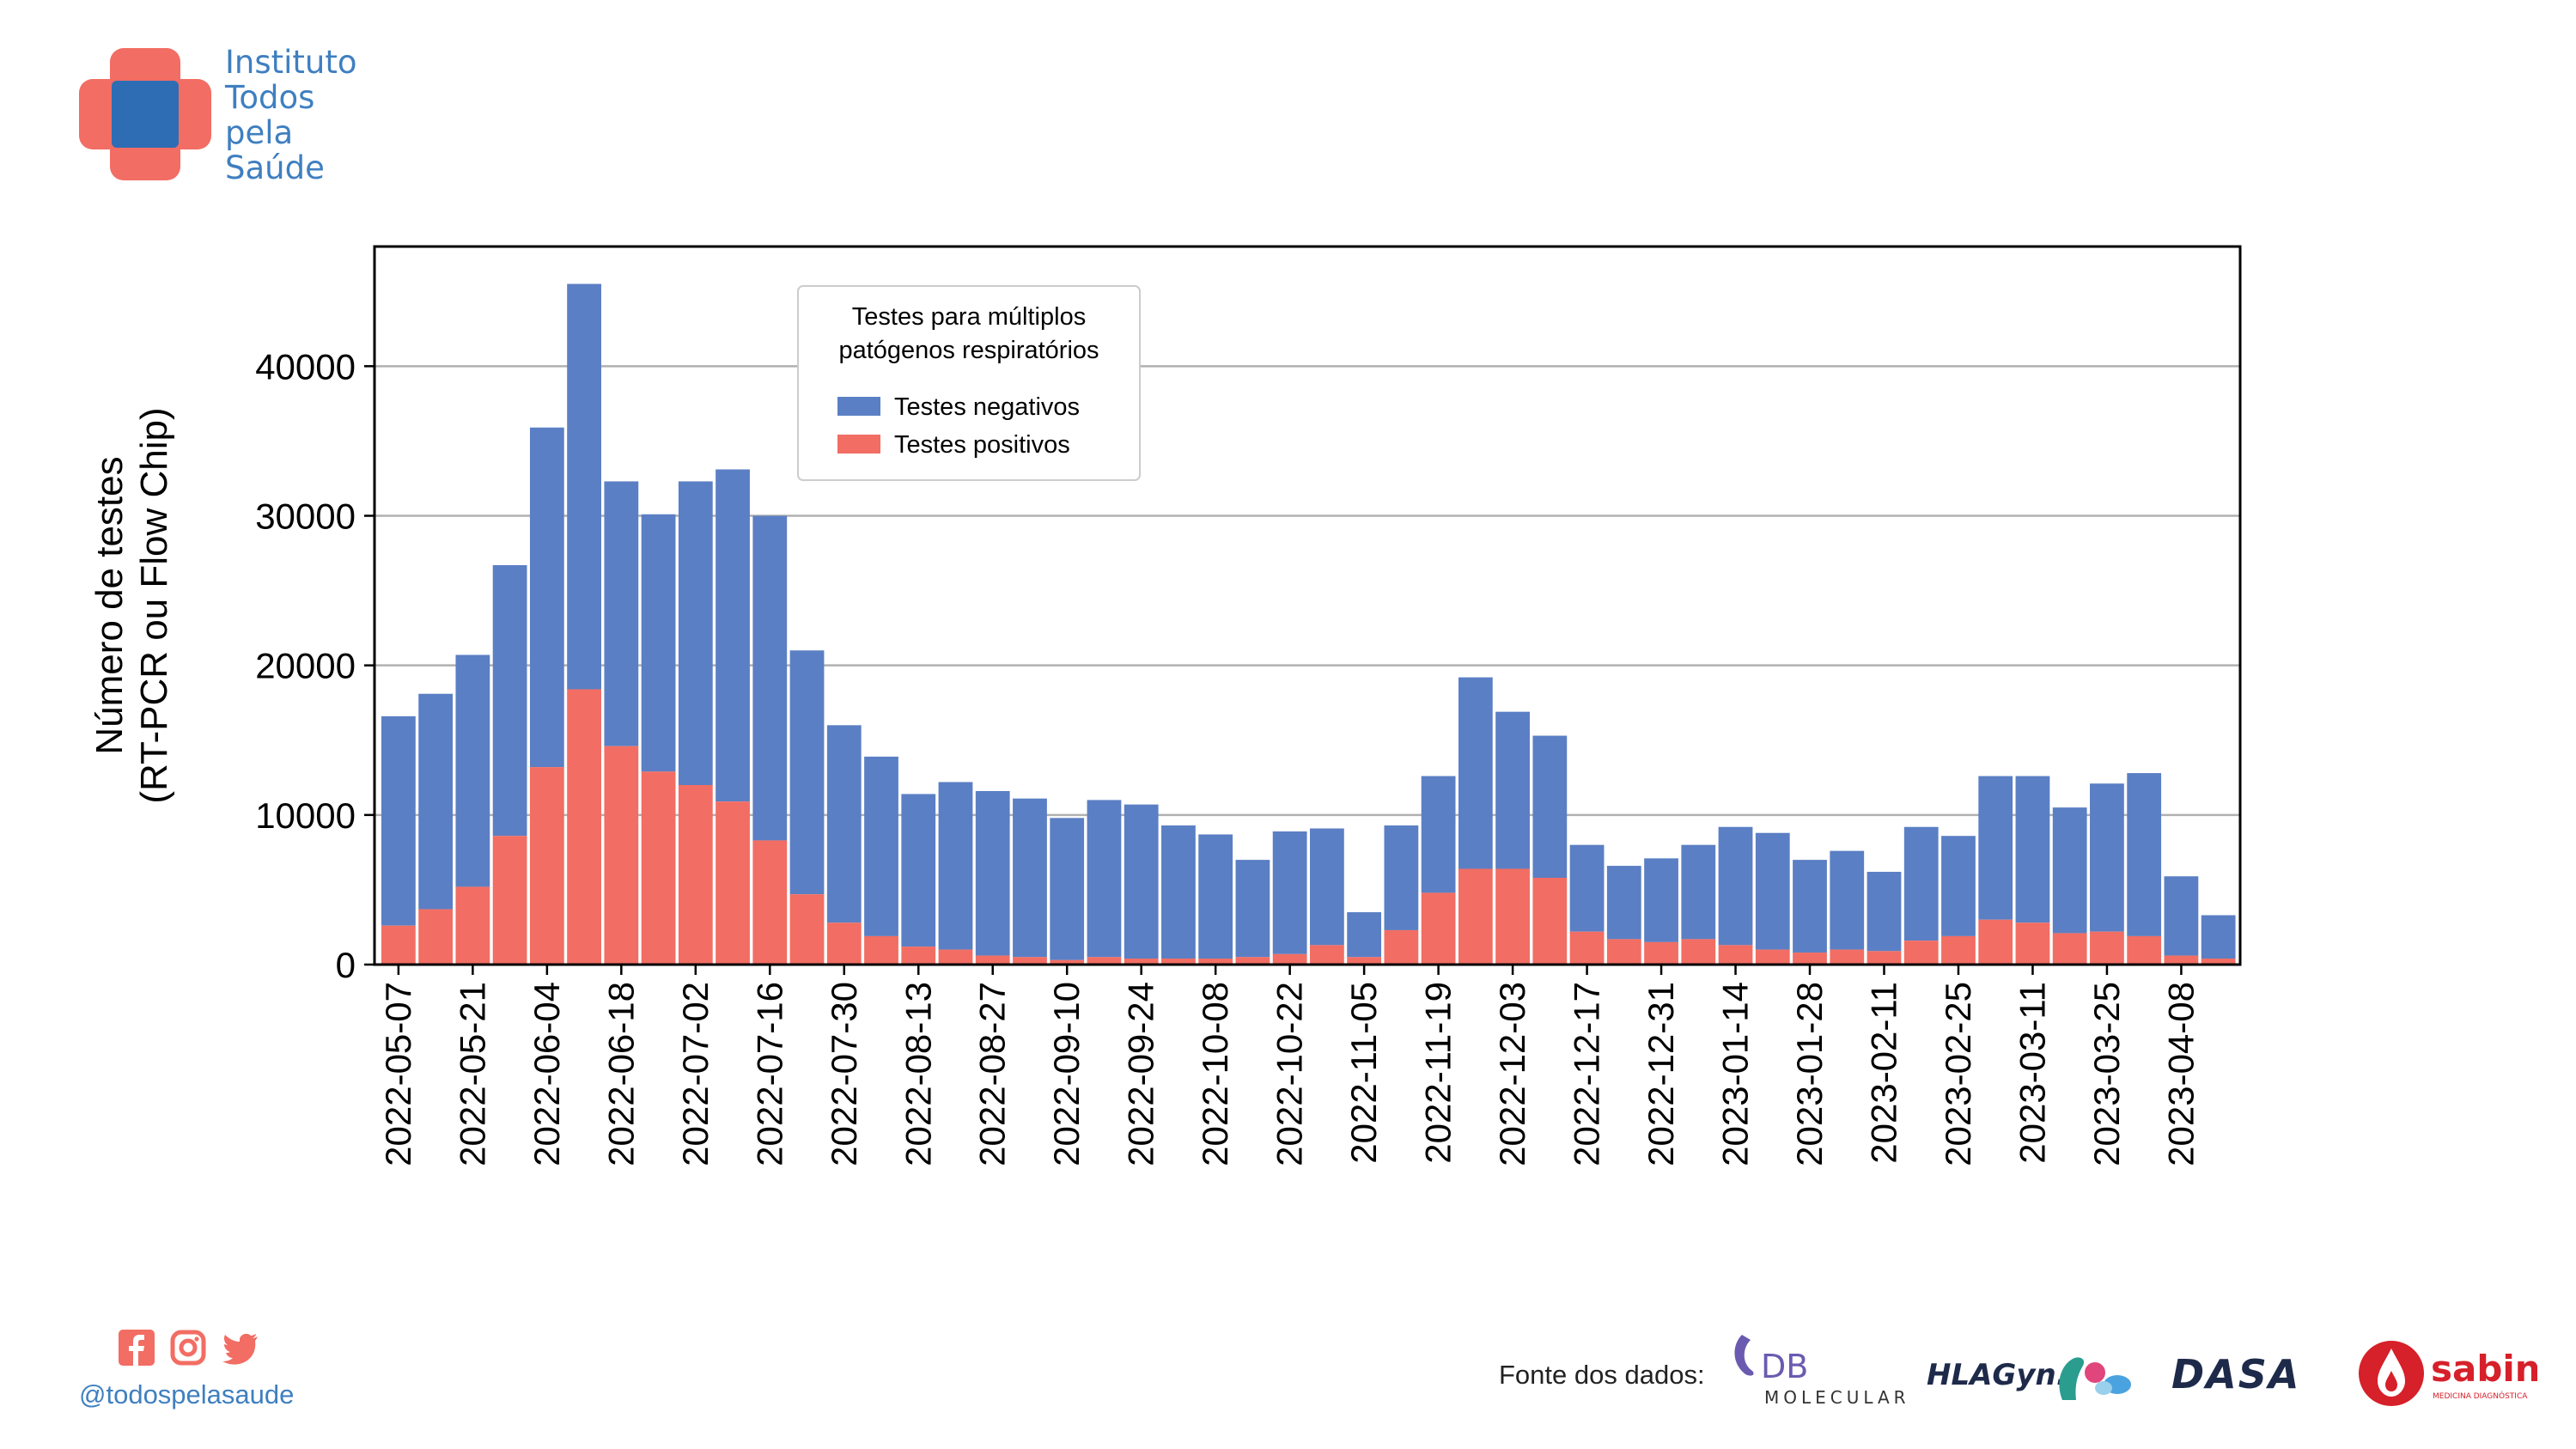  Describe the element at coordinates (346, 965) in the screenshot. I see `y-tick-label: 0` at that location.